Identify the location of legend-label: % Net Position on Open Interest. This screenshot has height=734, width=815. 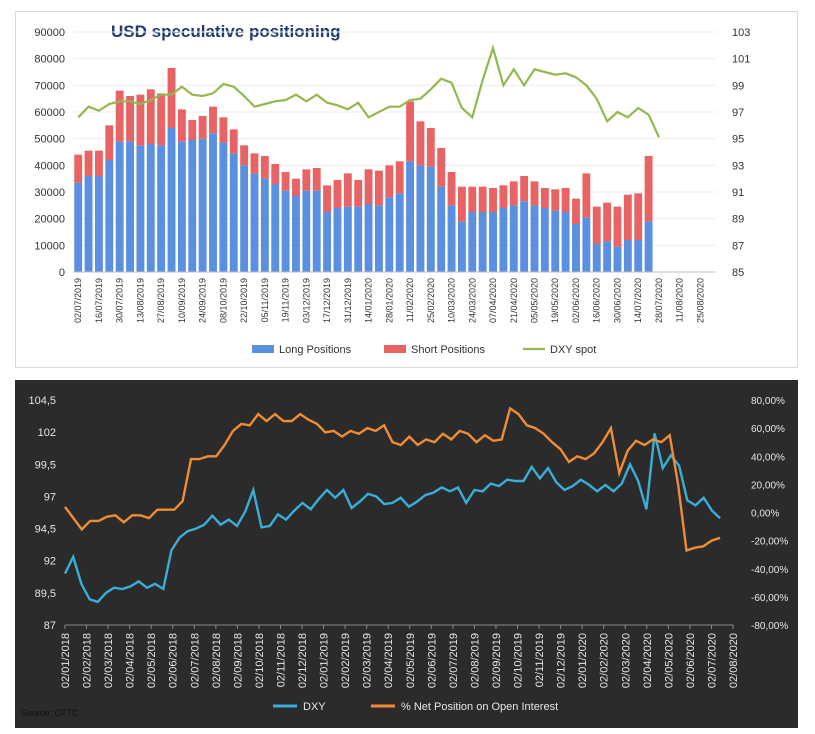
(479, 707).